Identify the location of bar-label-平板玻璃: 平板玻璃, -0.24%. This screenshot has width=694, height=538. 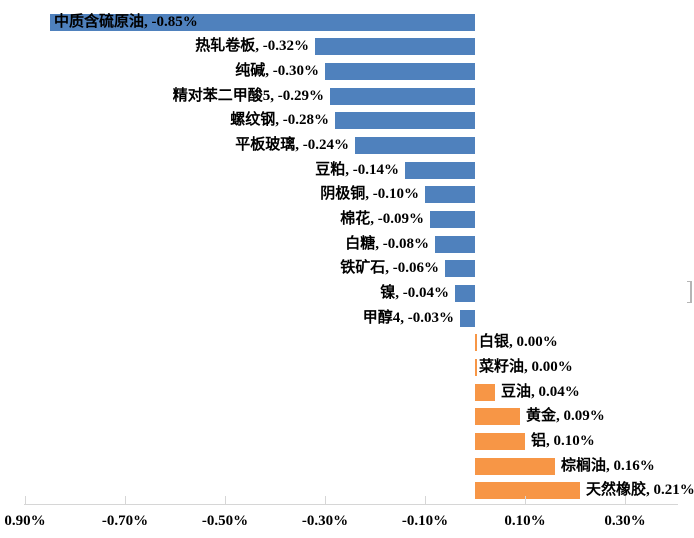
(292, 144).